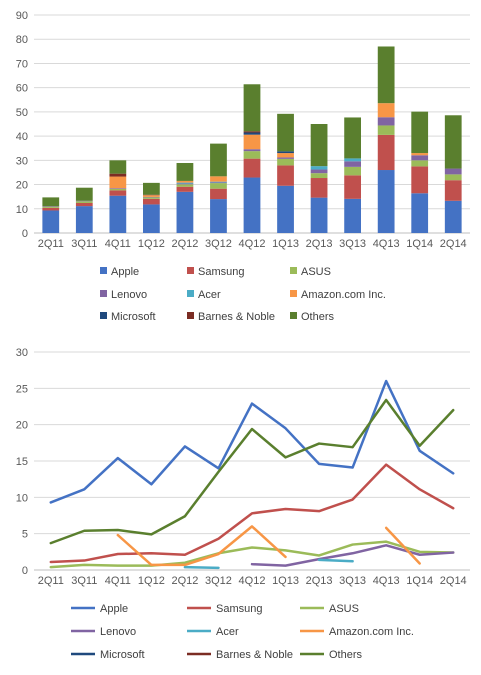  What do you see at coordinates (285, 244) in the screenshot?
I see `bar-chart-x-tick-label: 1Q13` at bounding box center [285, 244].